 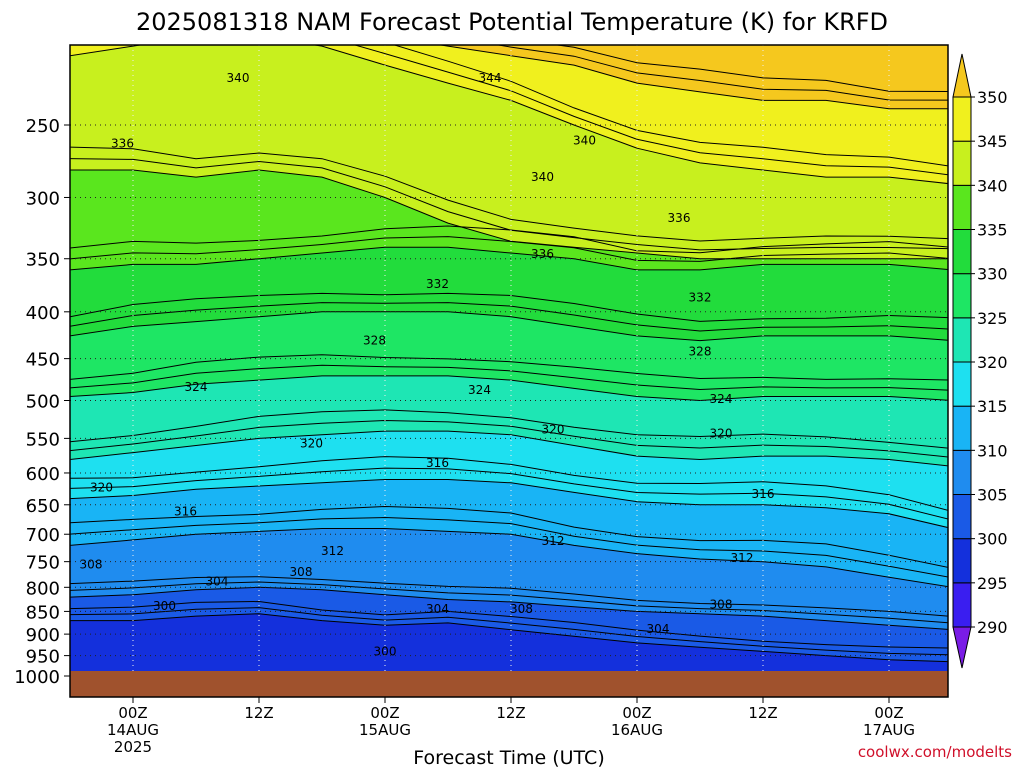 I want to click on colorbar-label: 325, so click(x=992, y=318).